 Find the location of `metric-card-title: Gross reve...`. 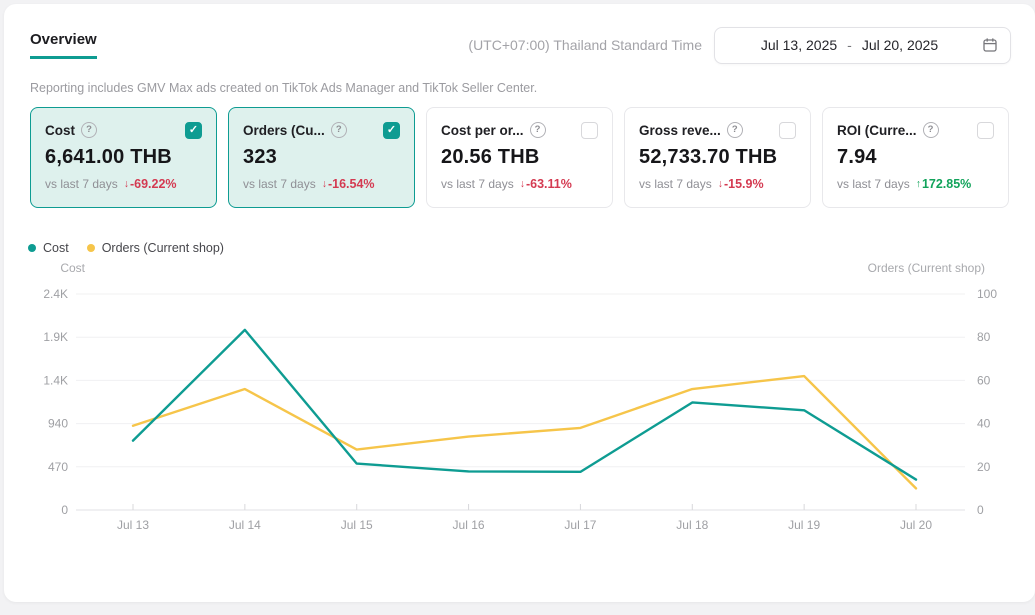

metric-card-title: Gross reve... is located at coordinates (680, 130).